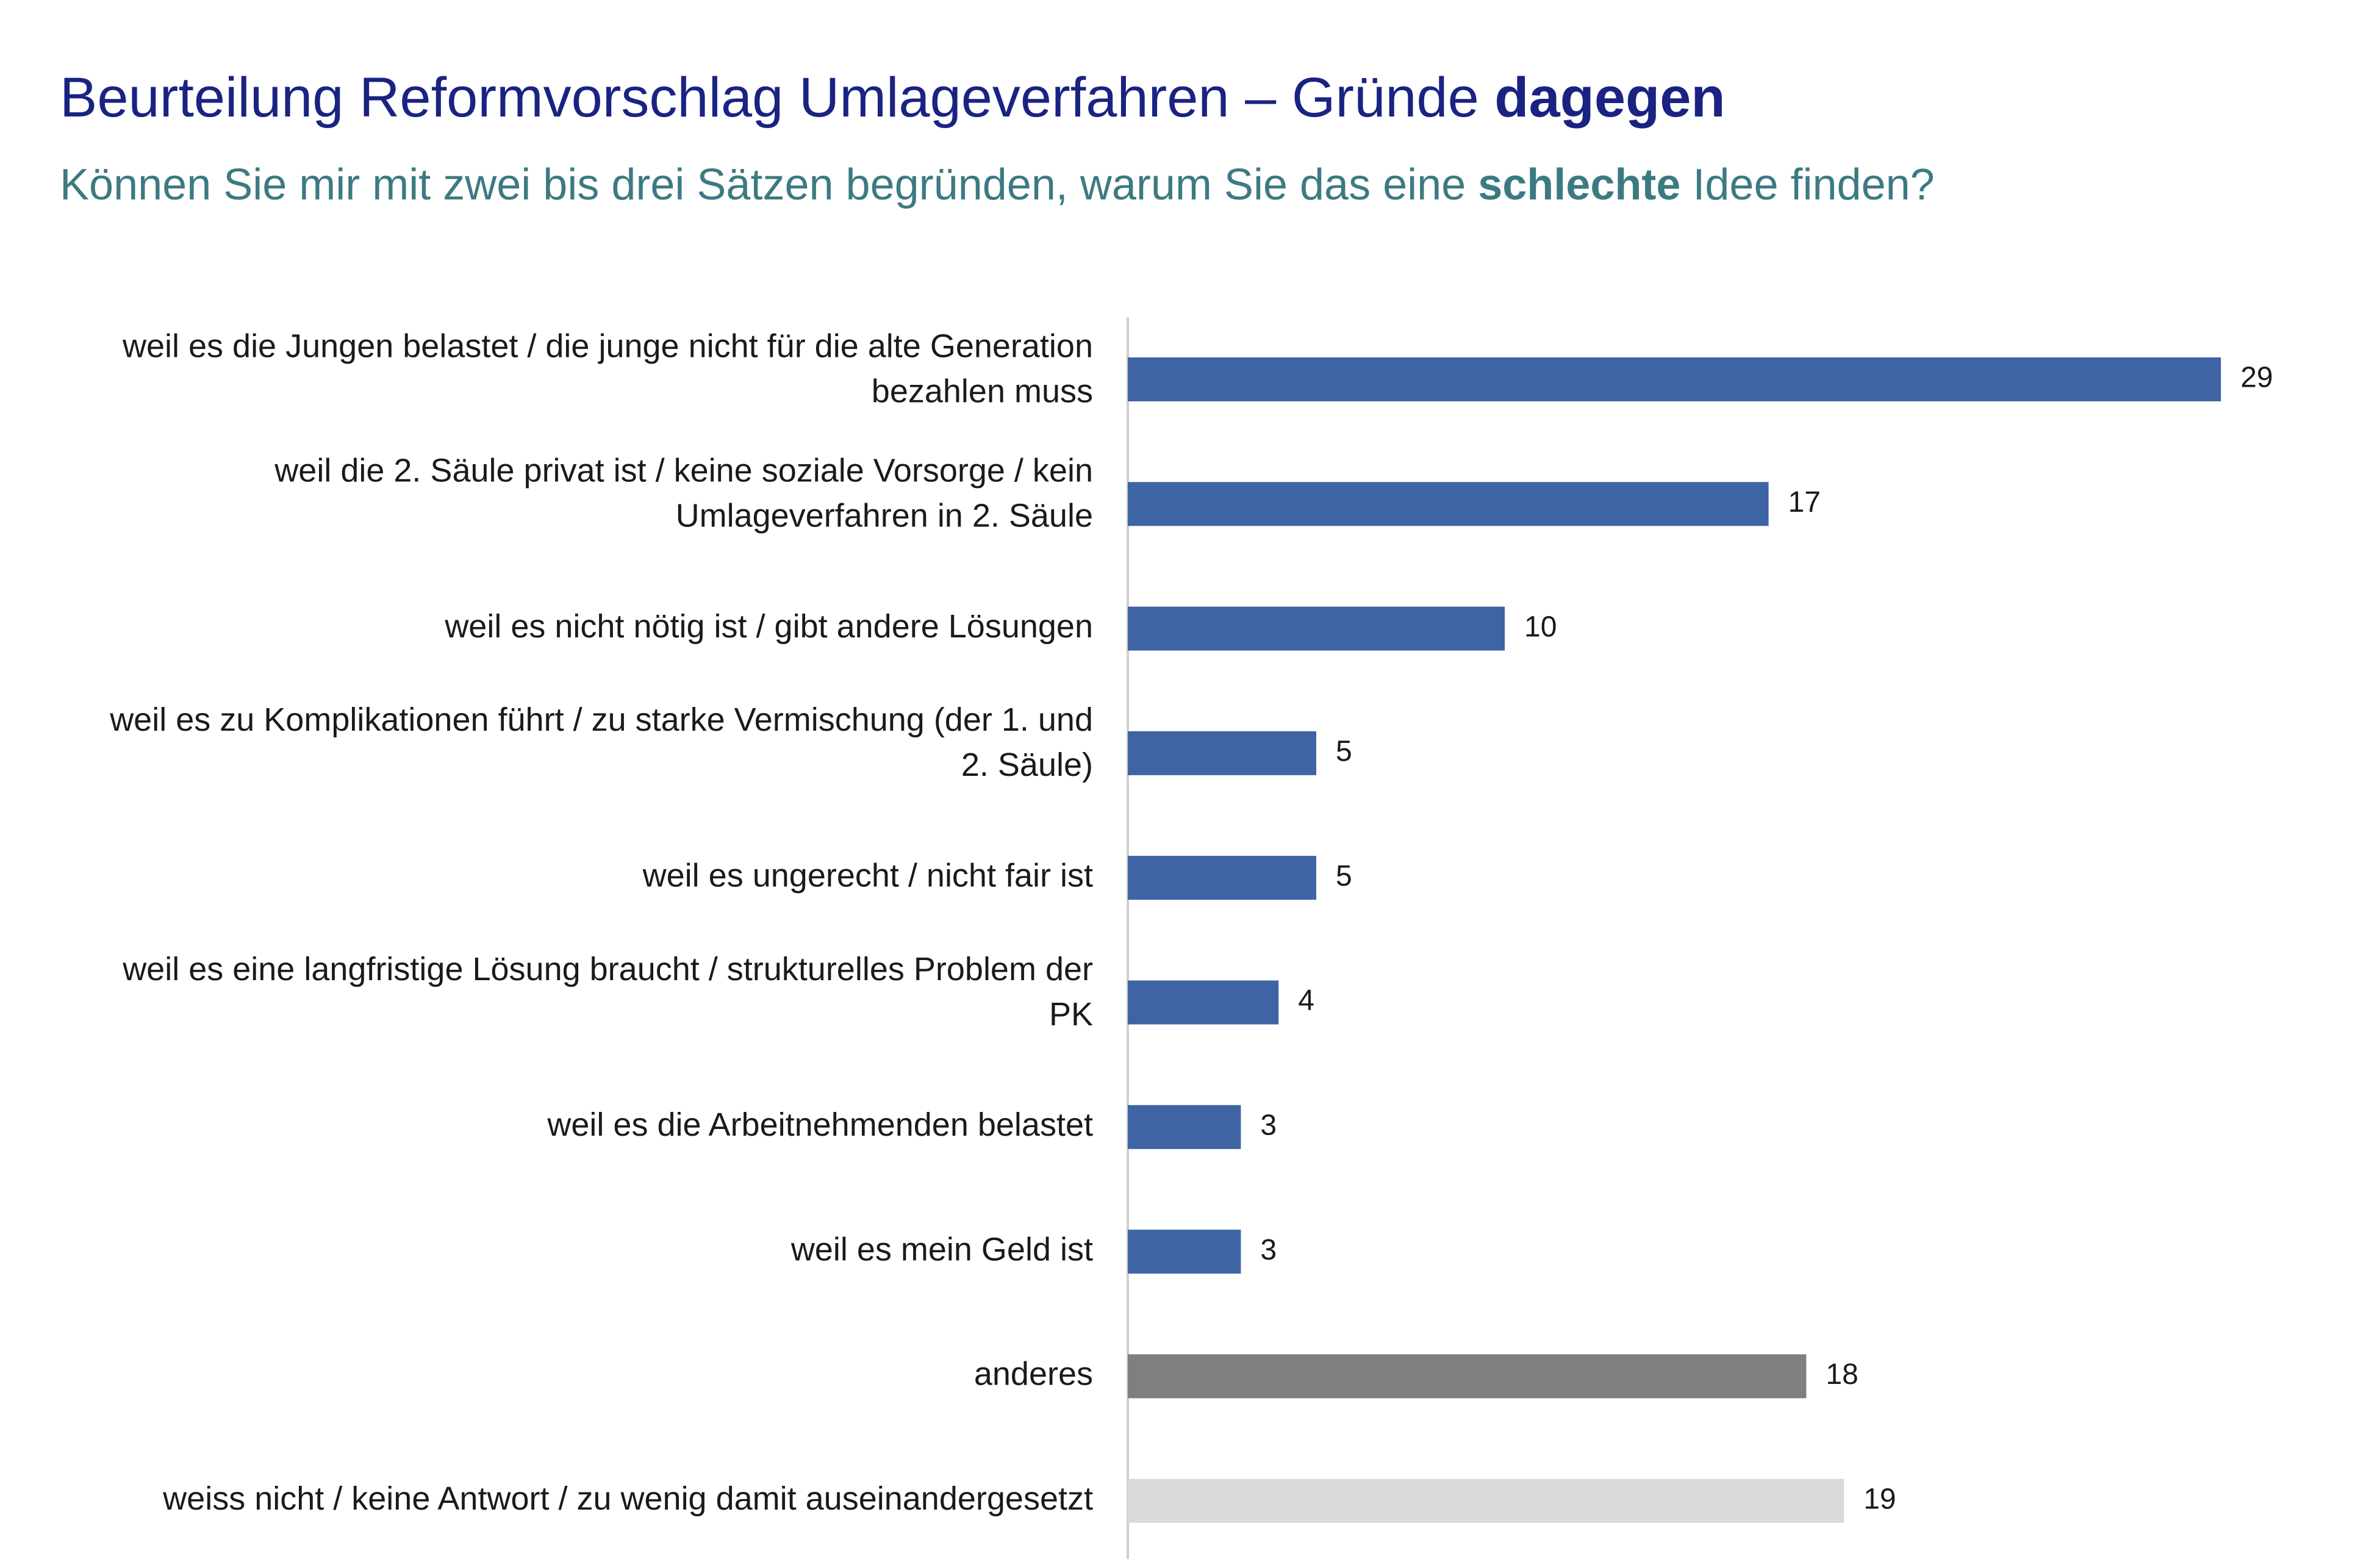  I want to click on category-label-7: weil es die Arbeitnehmenden belastet, so click(820, 1124).